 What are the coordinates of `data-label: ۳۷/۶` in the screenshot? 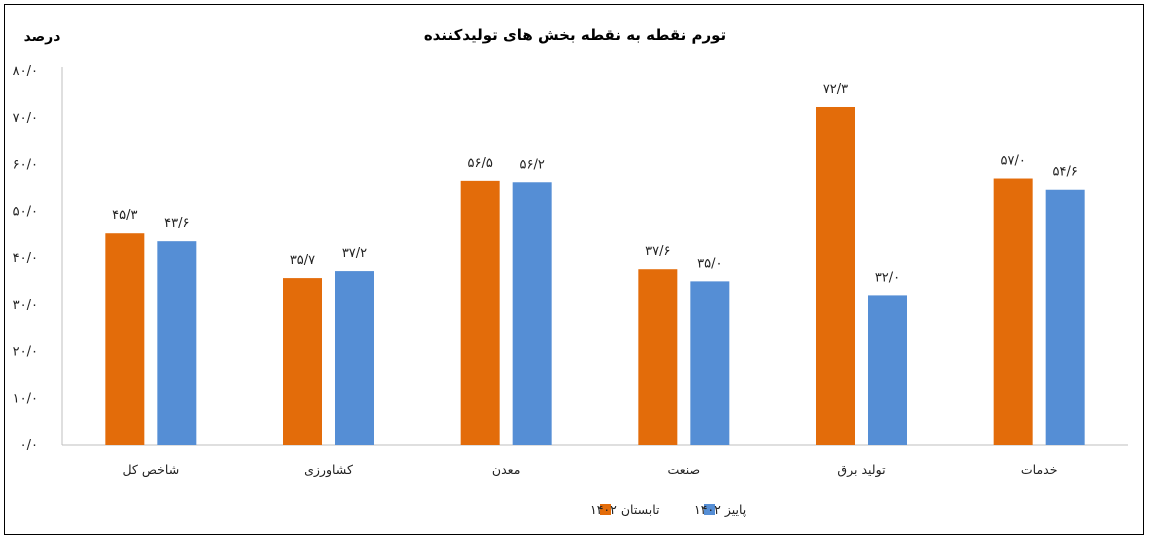 It's located at (657, 251).